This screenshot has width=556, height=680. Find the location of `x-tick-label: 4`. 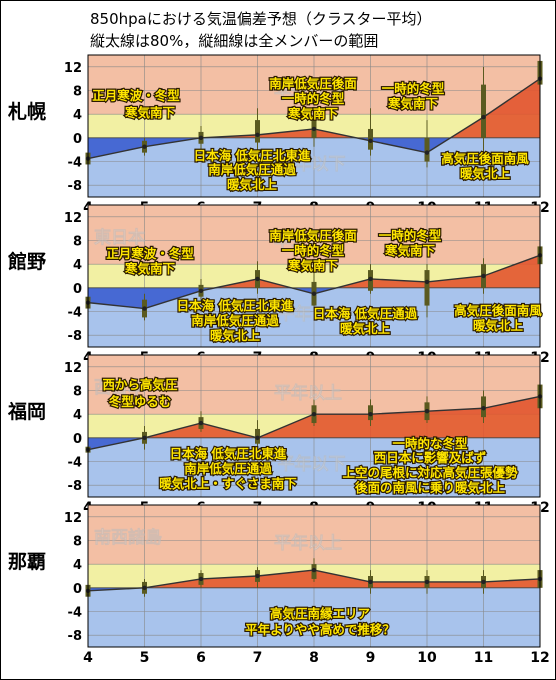

x-tick-label: 4 is located at coordinates (88, 658).